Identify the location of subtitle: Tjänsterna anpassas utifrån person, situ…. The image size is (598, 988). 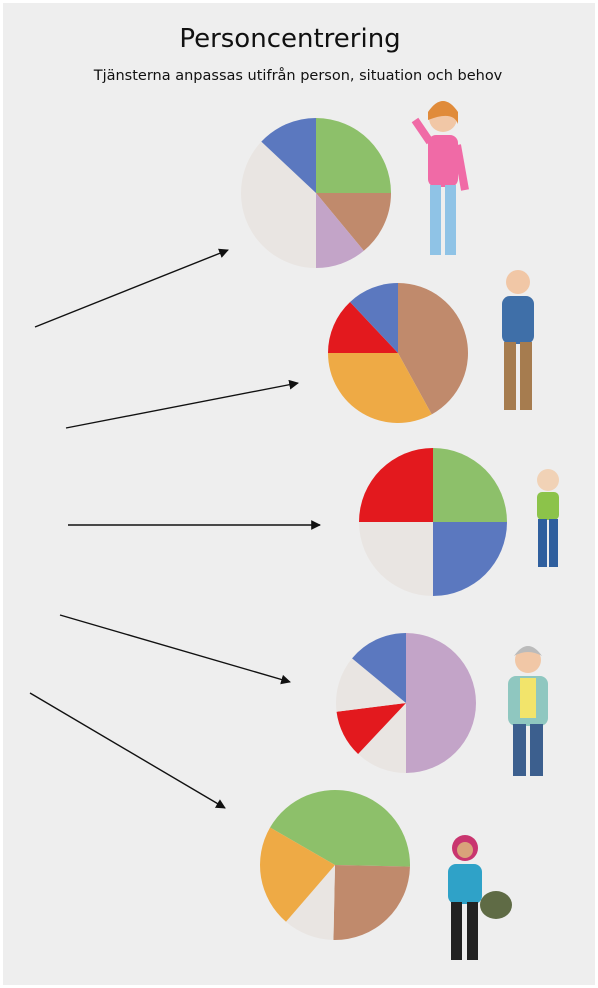
(298, 75).